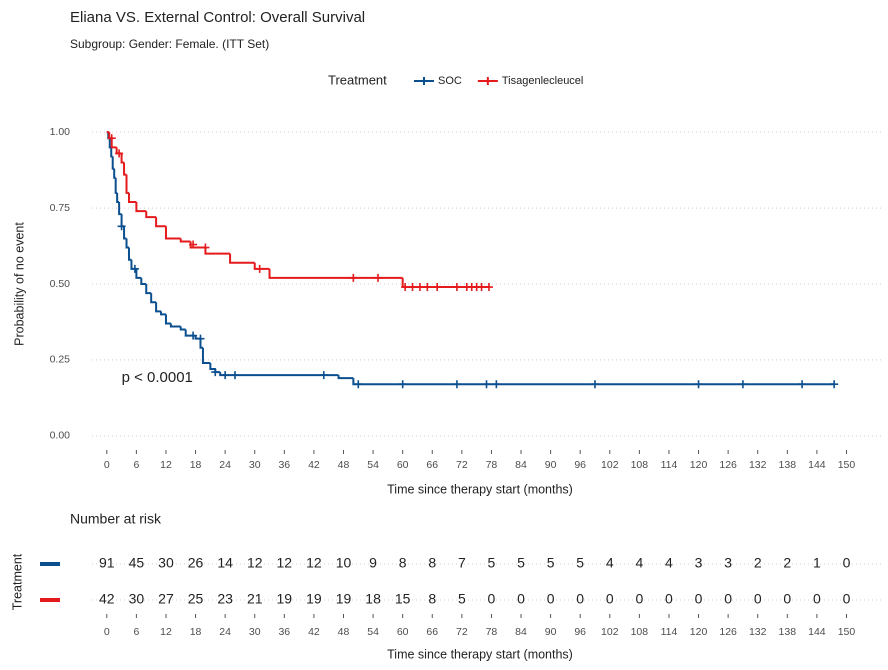 The image size is (888, 670). Describe the element at coordinates (521, 632) in the screenshot. I see `x-tick-label: 84` at that location.